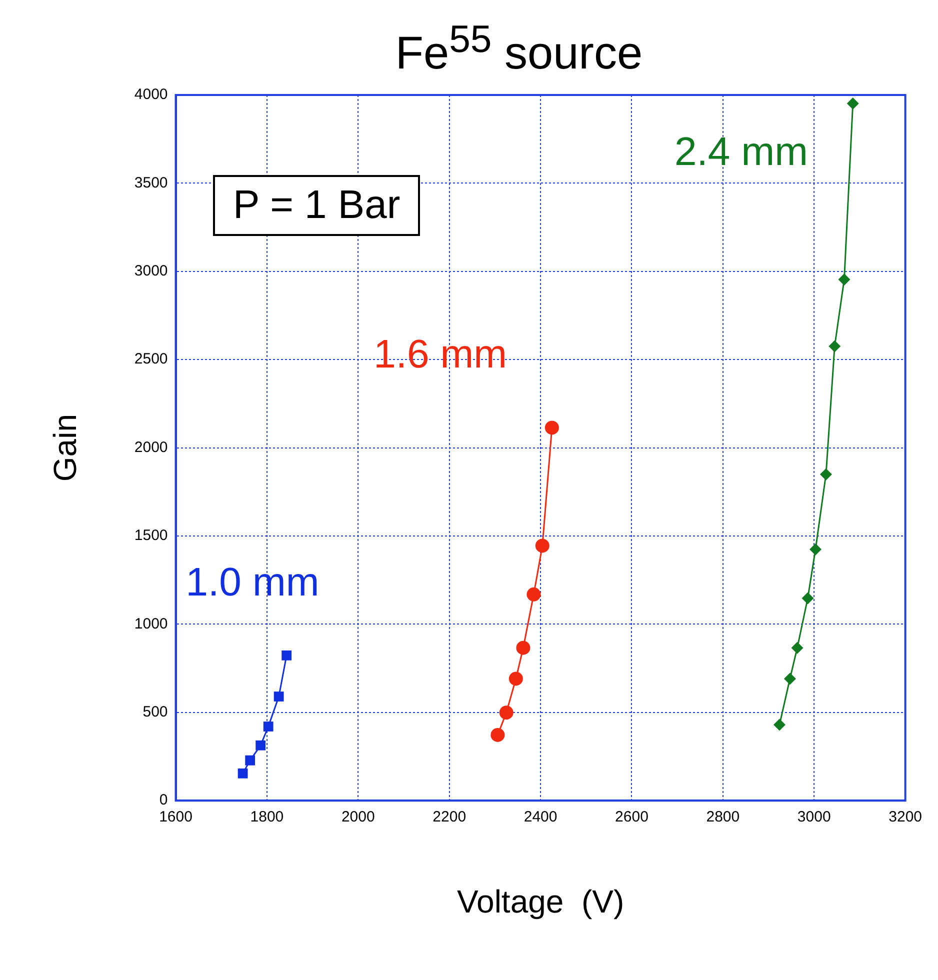 The height and width of the screenshot is (980, 938). Describe the element at coordinates (316, 205) in the screenshot. I see `annotation: P = 1 Bar` at that location.